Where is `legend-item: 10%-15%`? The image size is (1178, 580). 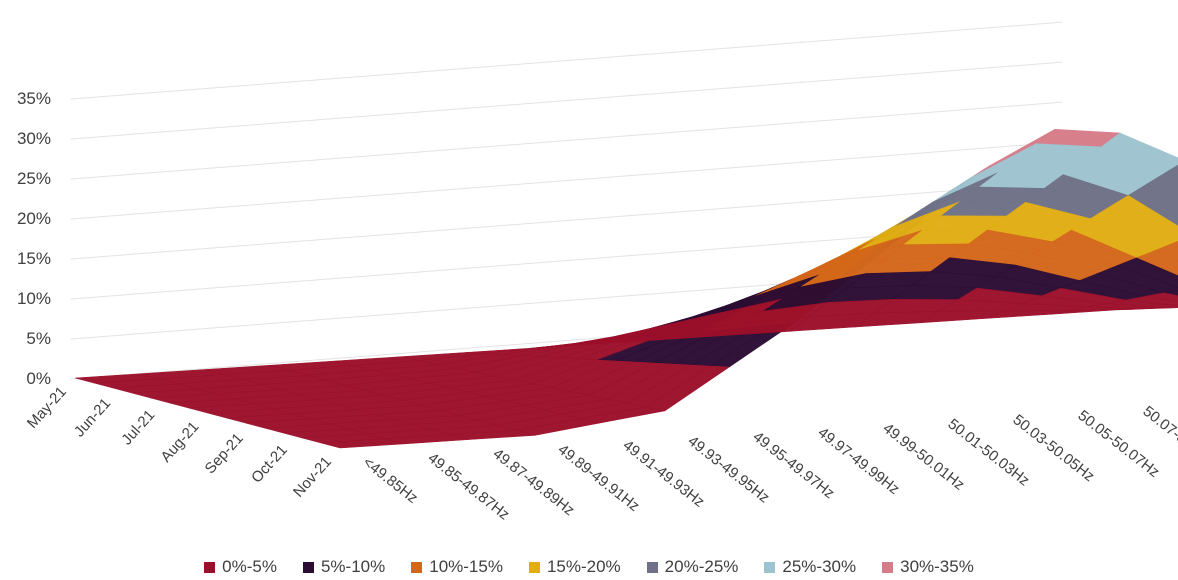
legend-item: 10%-15% is located at coordinates (457, 567).